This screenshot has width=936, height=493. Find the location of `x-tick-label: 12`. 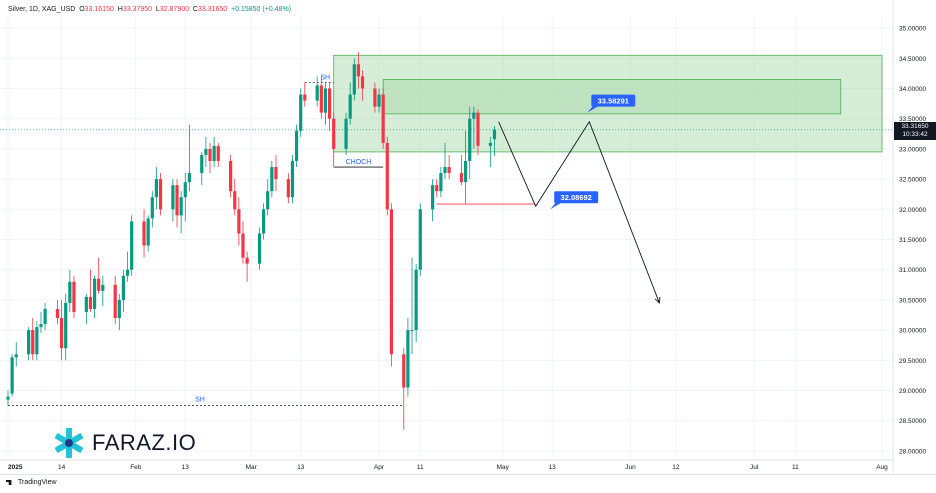

x-tick-label: 12 is located at coordinates (676, 467).